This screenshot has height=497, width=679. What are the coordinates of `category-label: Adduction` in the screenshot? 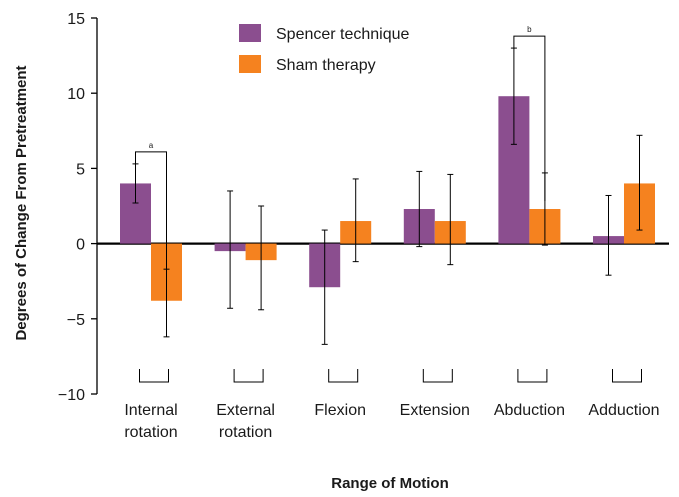 It's located at (623, 410).